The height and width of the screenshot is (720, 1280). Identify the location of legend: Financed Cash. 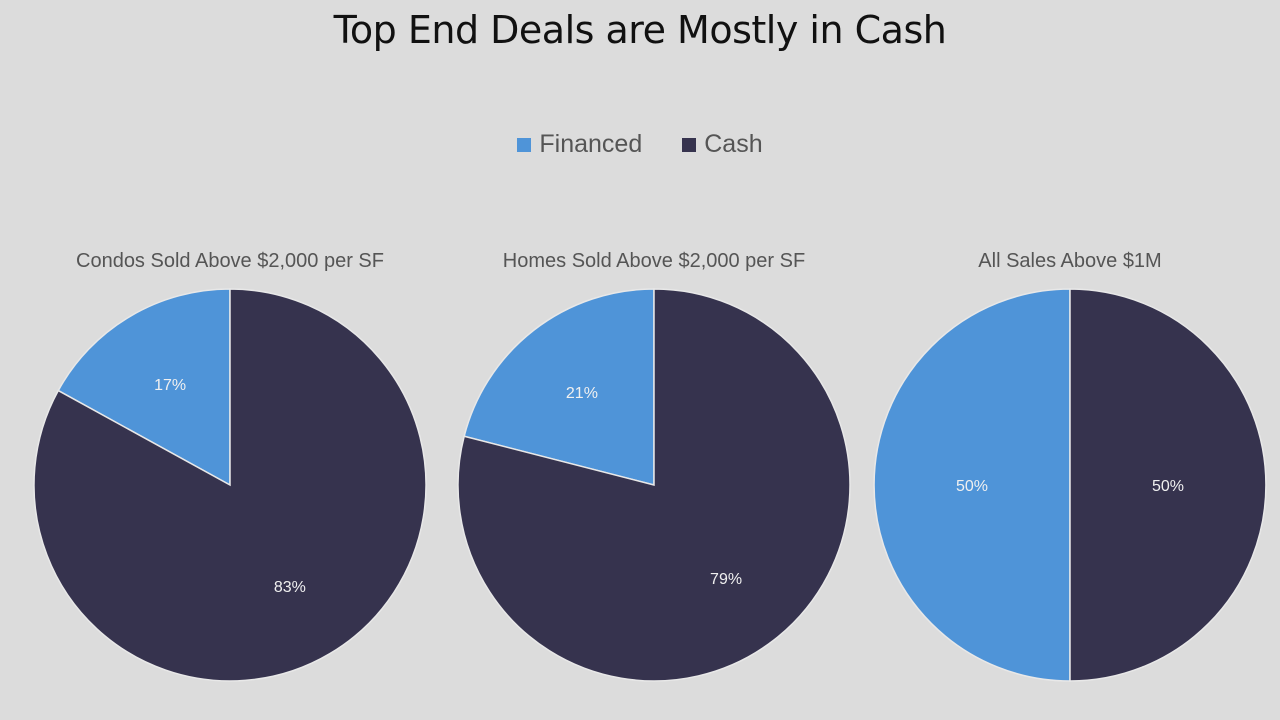
(640, 144).